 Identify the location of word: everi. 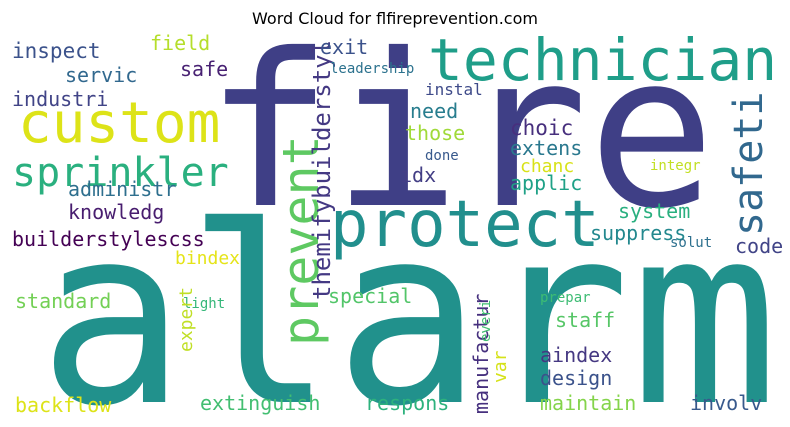
(486, 321).